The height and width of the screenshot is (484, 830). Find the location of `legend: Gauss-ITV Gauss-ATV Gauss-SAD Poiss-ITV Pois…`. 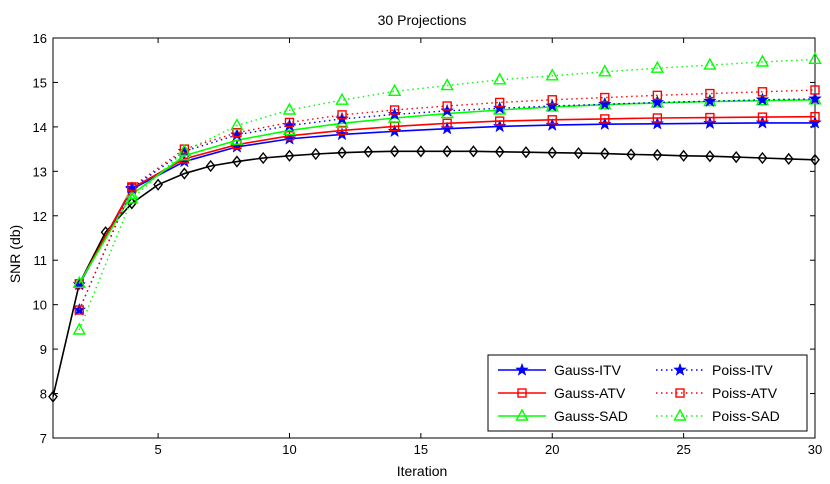

legend: Gauss-ITV Gauss-ATV Gauss-SAD Poiss-ITV Pois… is located at coordinates (647, 393).